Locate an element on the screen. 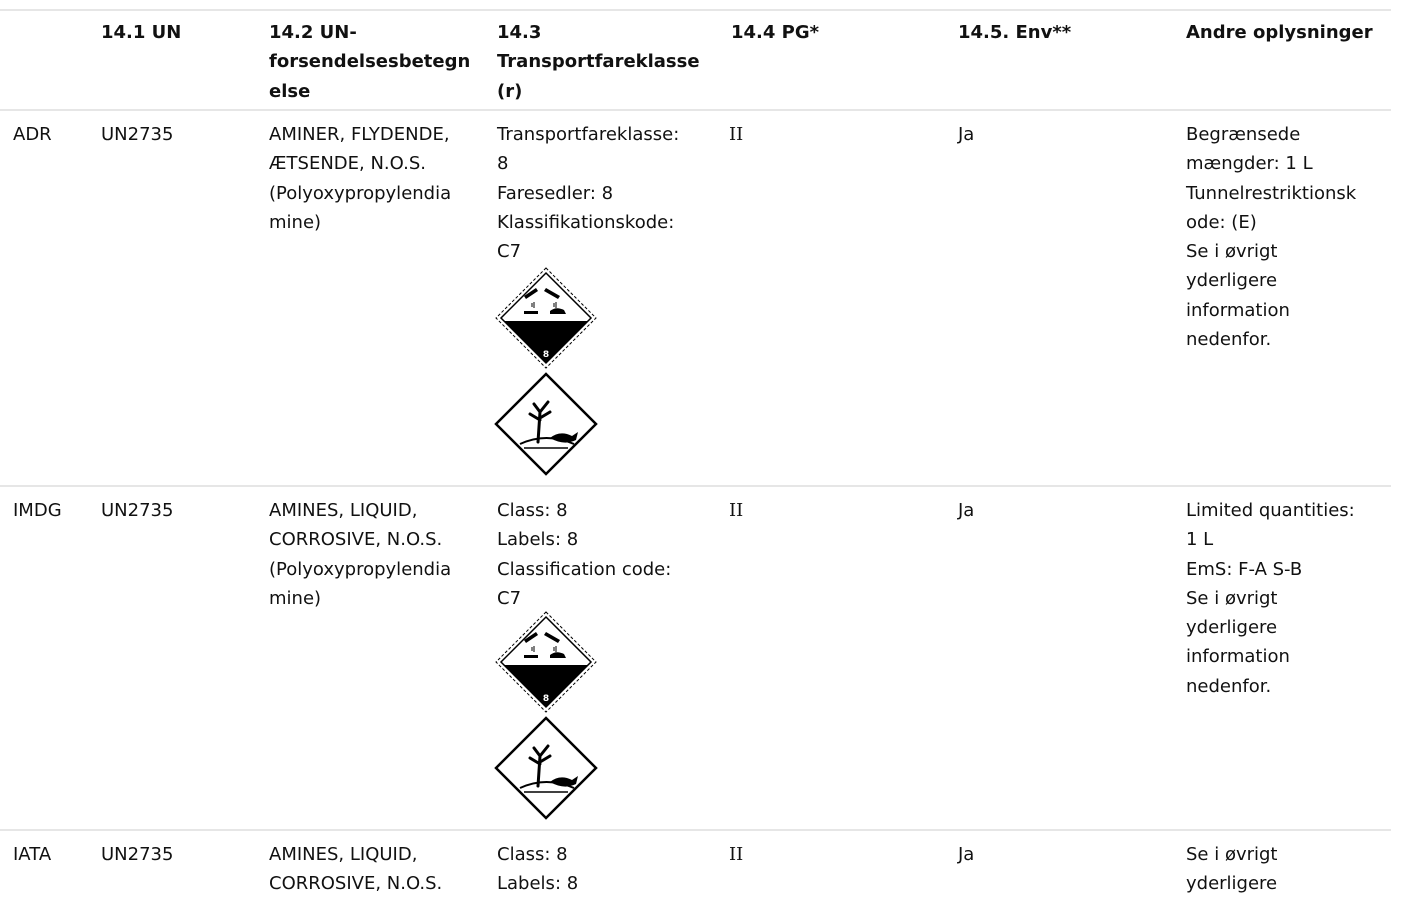 The height and width of the screenshot is (899, 1401). adr-un: UN2735 is located at coordinates (137, 134).